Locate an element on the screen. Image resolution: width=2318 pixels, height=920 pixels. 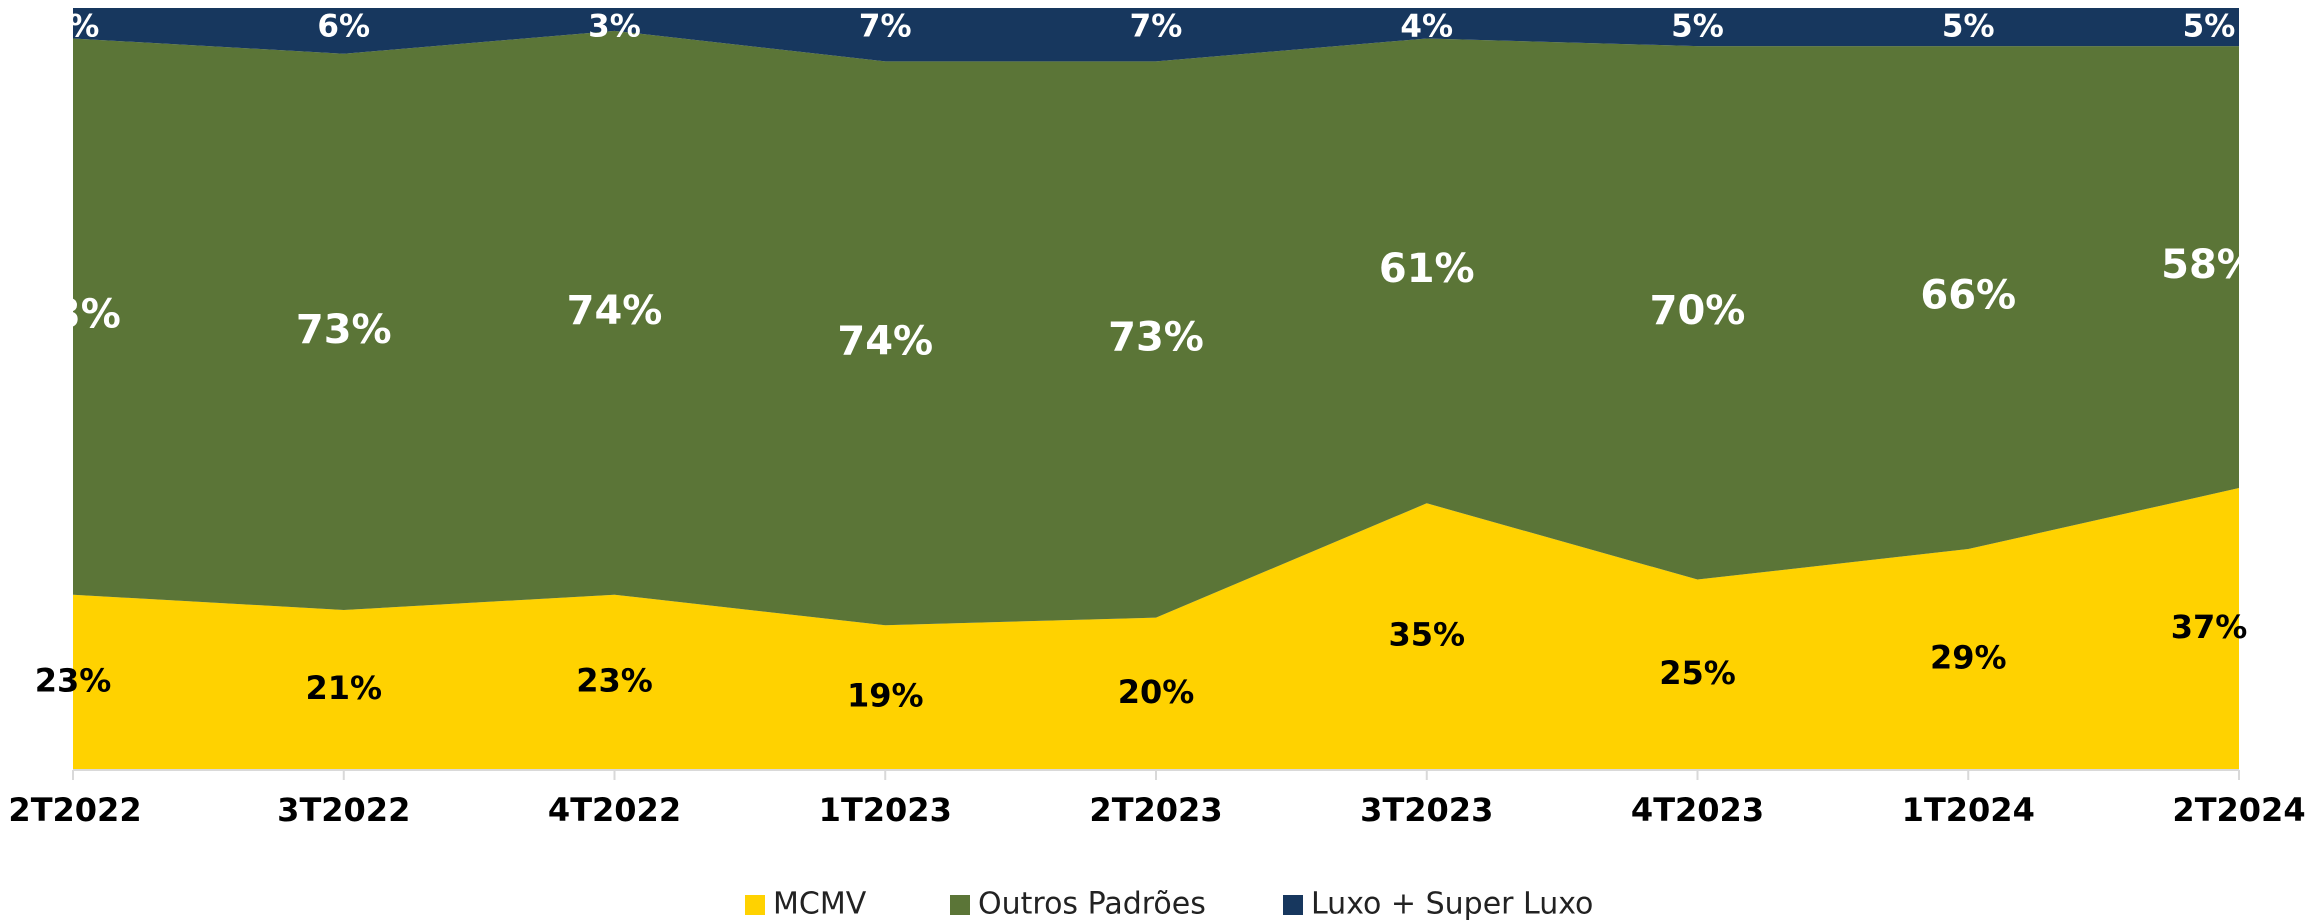
x-tick-label: 1T2023 is located at coordinates (885, 810).